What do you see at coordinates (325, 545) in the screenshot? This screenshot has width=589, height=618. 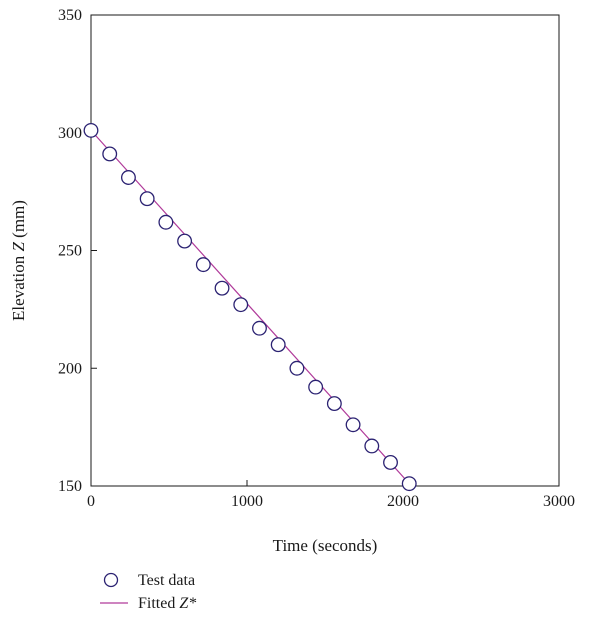 I see `x-axis-title: Time (seconds)` at bounding box center [325, 545].